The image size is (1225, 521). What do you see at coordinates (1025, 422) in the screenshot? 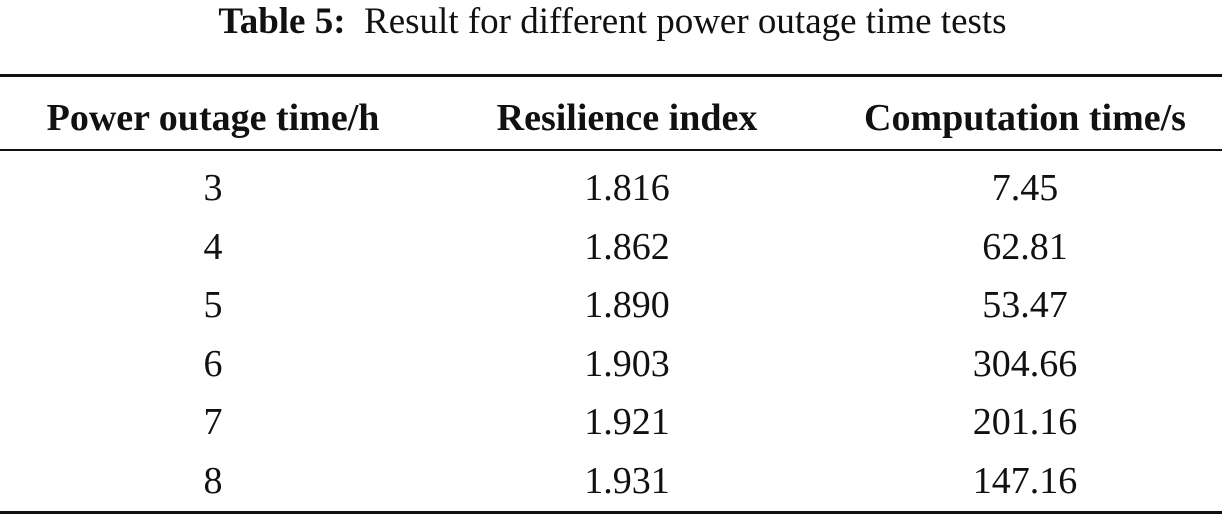
I see `table-cell: 201.16` at bounding box center [1025, 422].